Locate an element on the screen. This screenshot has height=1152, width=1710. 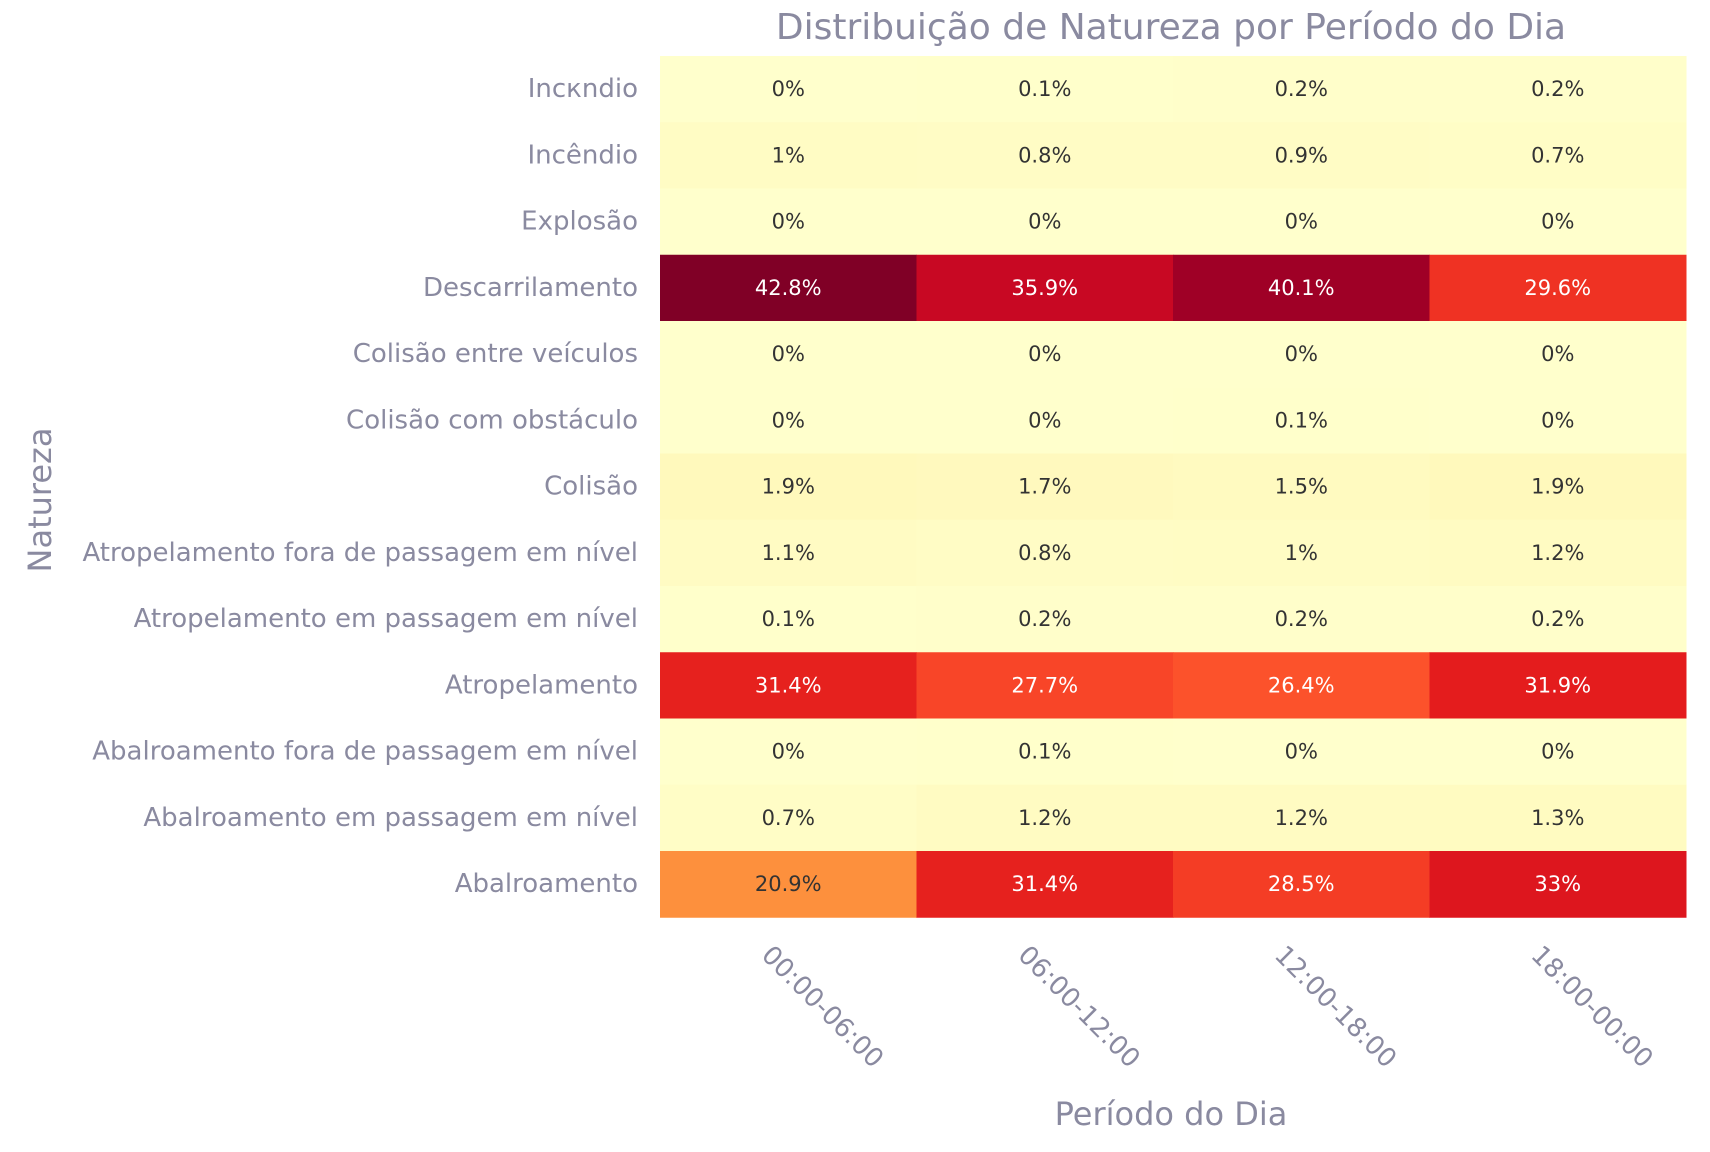
cell-value-label: 40.1% is located at coordinates (1301, 288).